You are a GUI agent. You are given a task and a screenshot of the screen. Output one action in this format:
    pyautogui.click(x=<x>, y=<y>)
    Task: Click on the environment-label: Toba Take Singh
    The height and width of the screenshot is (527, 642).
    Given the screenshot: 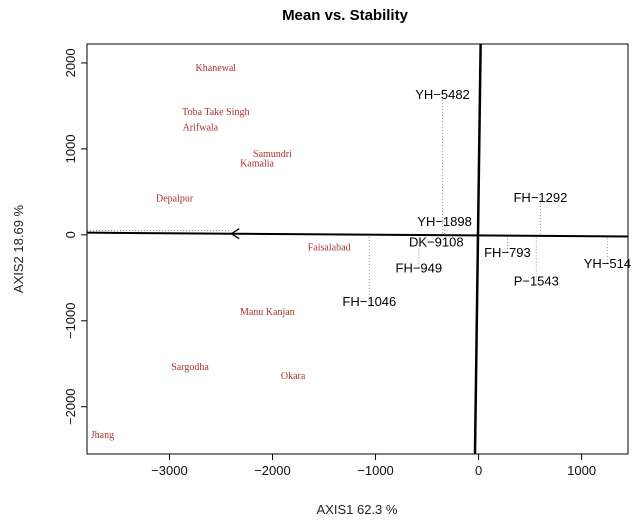 What is the action you would take?
    pyautogui.click(x=215, y=112)
    